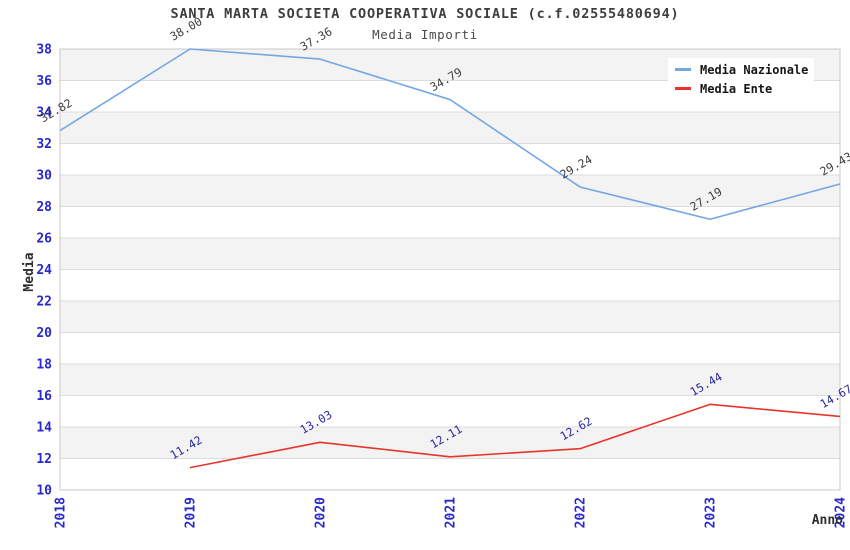  I want to click on y-tick-label: 34, so click(44, 113).